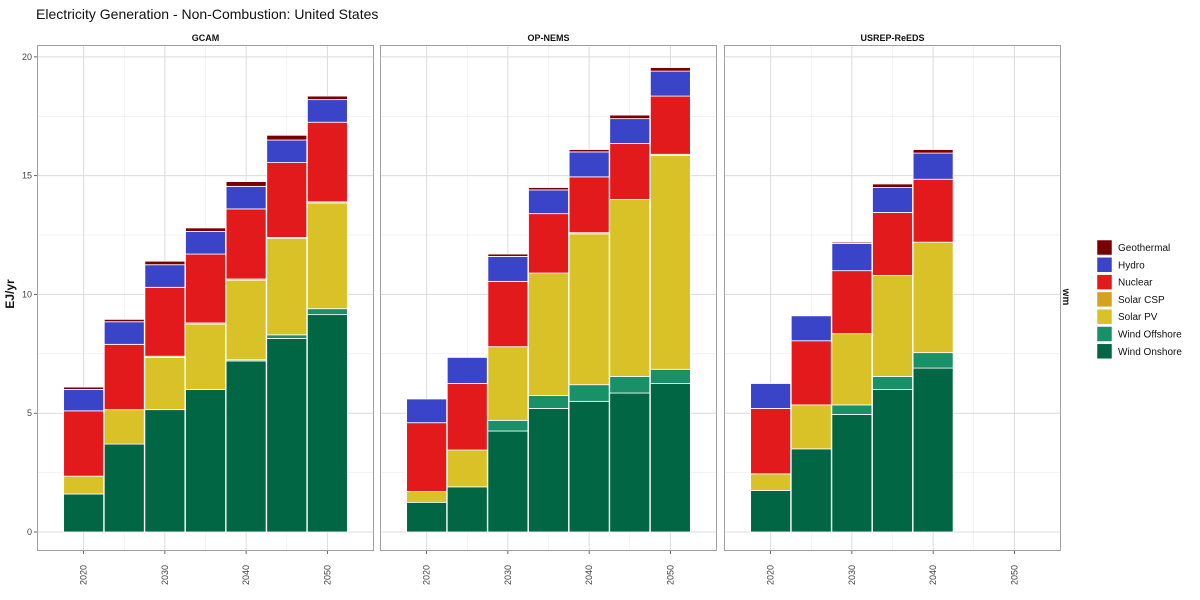 The image size is (1200, 600). Describe the element at coordinates (27, 294) in the screenshot. I see `y-tick-label: 10` at that location.